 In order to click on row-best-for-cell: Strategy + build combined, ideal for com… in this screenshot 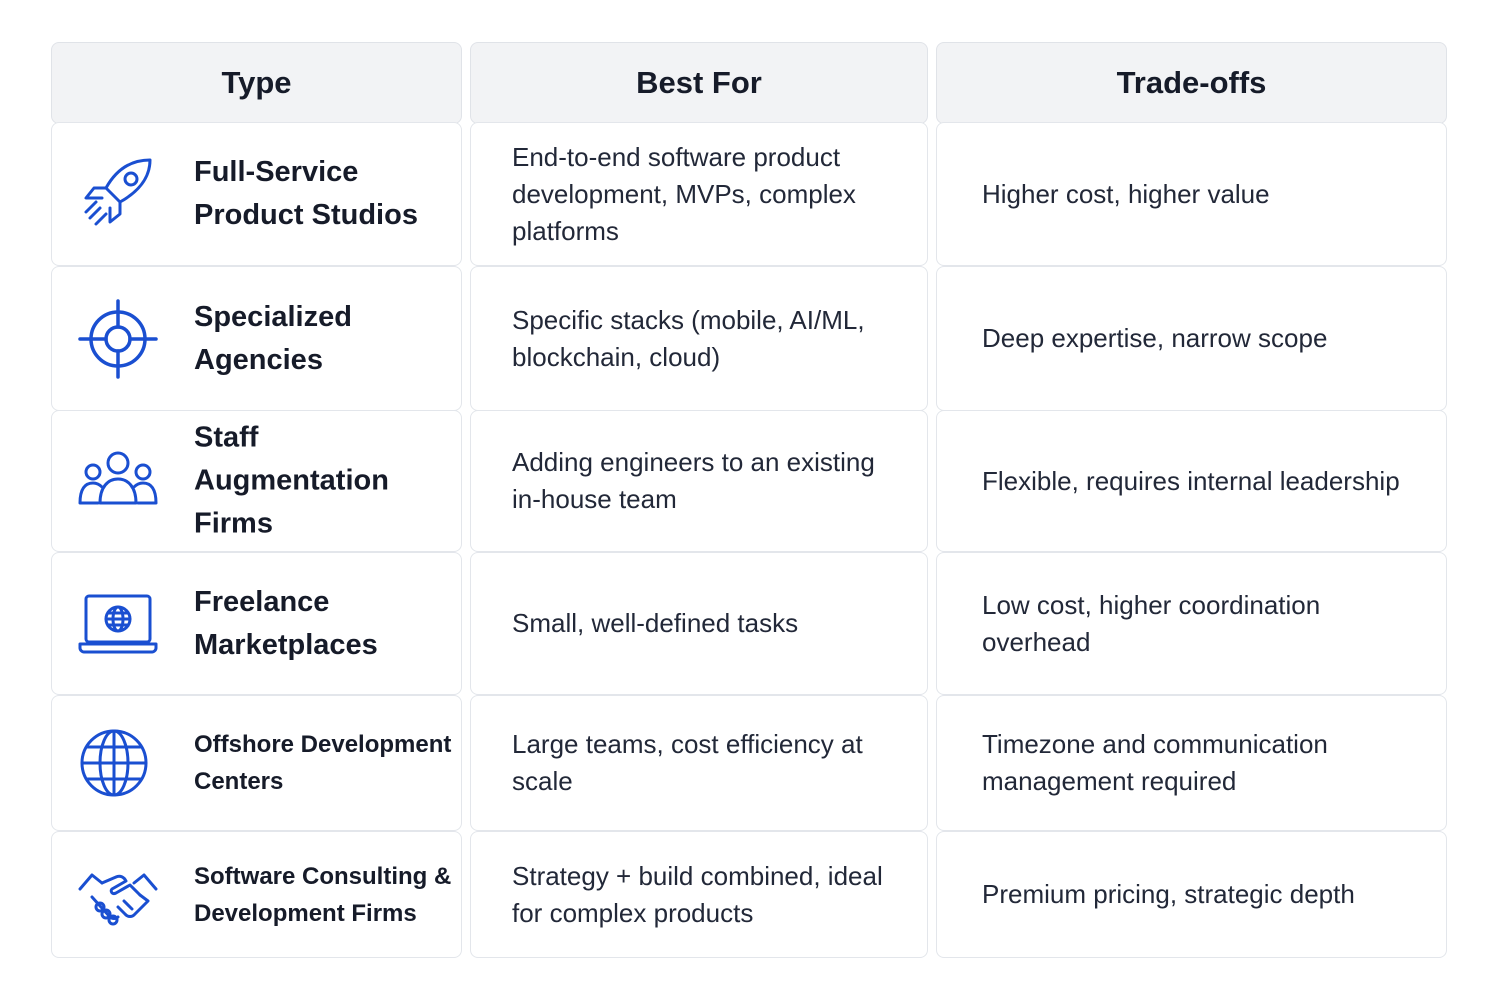, I will do `click(699, 894)`.